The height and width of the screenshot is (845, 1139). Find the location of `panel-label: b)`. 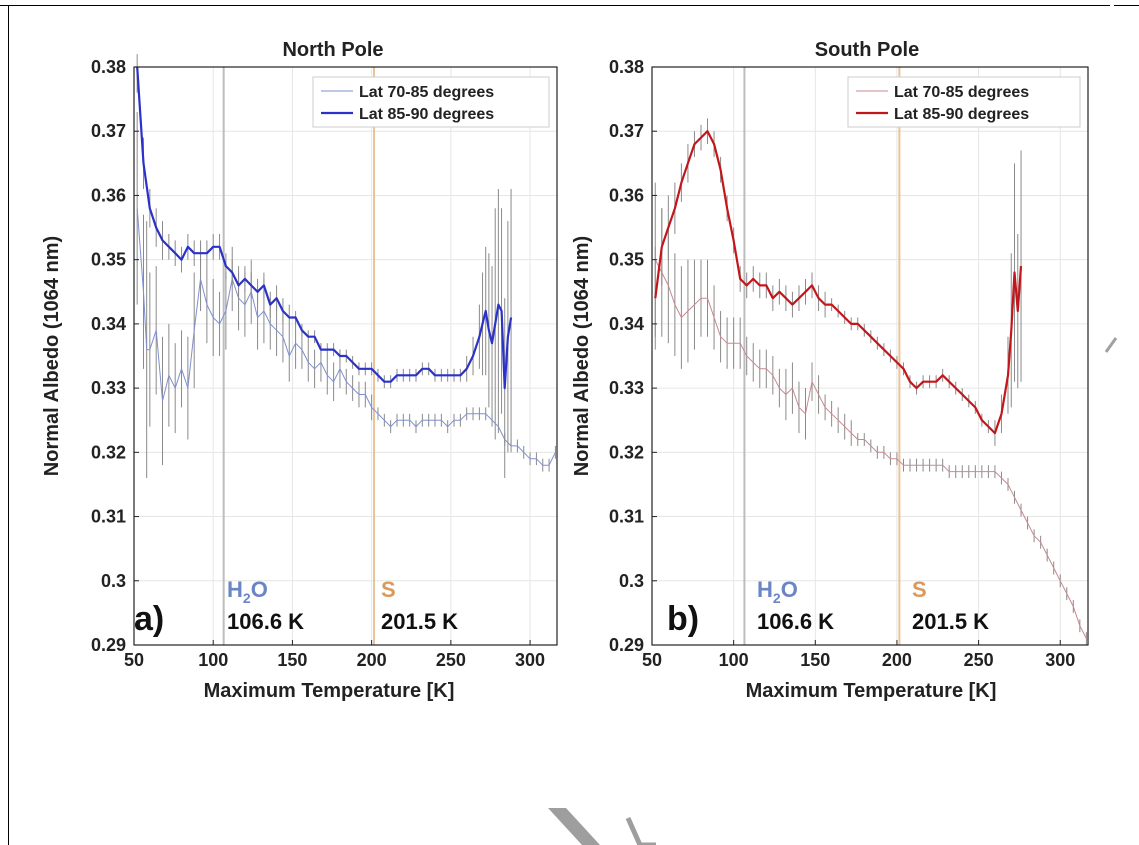

panel-label: b) is located at coordinates (683, 619).